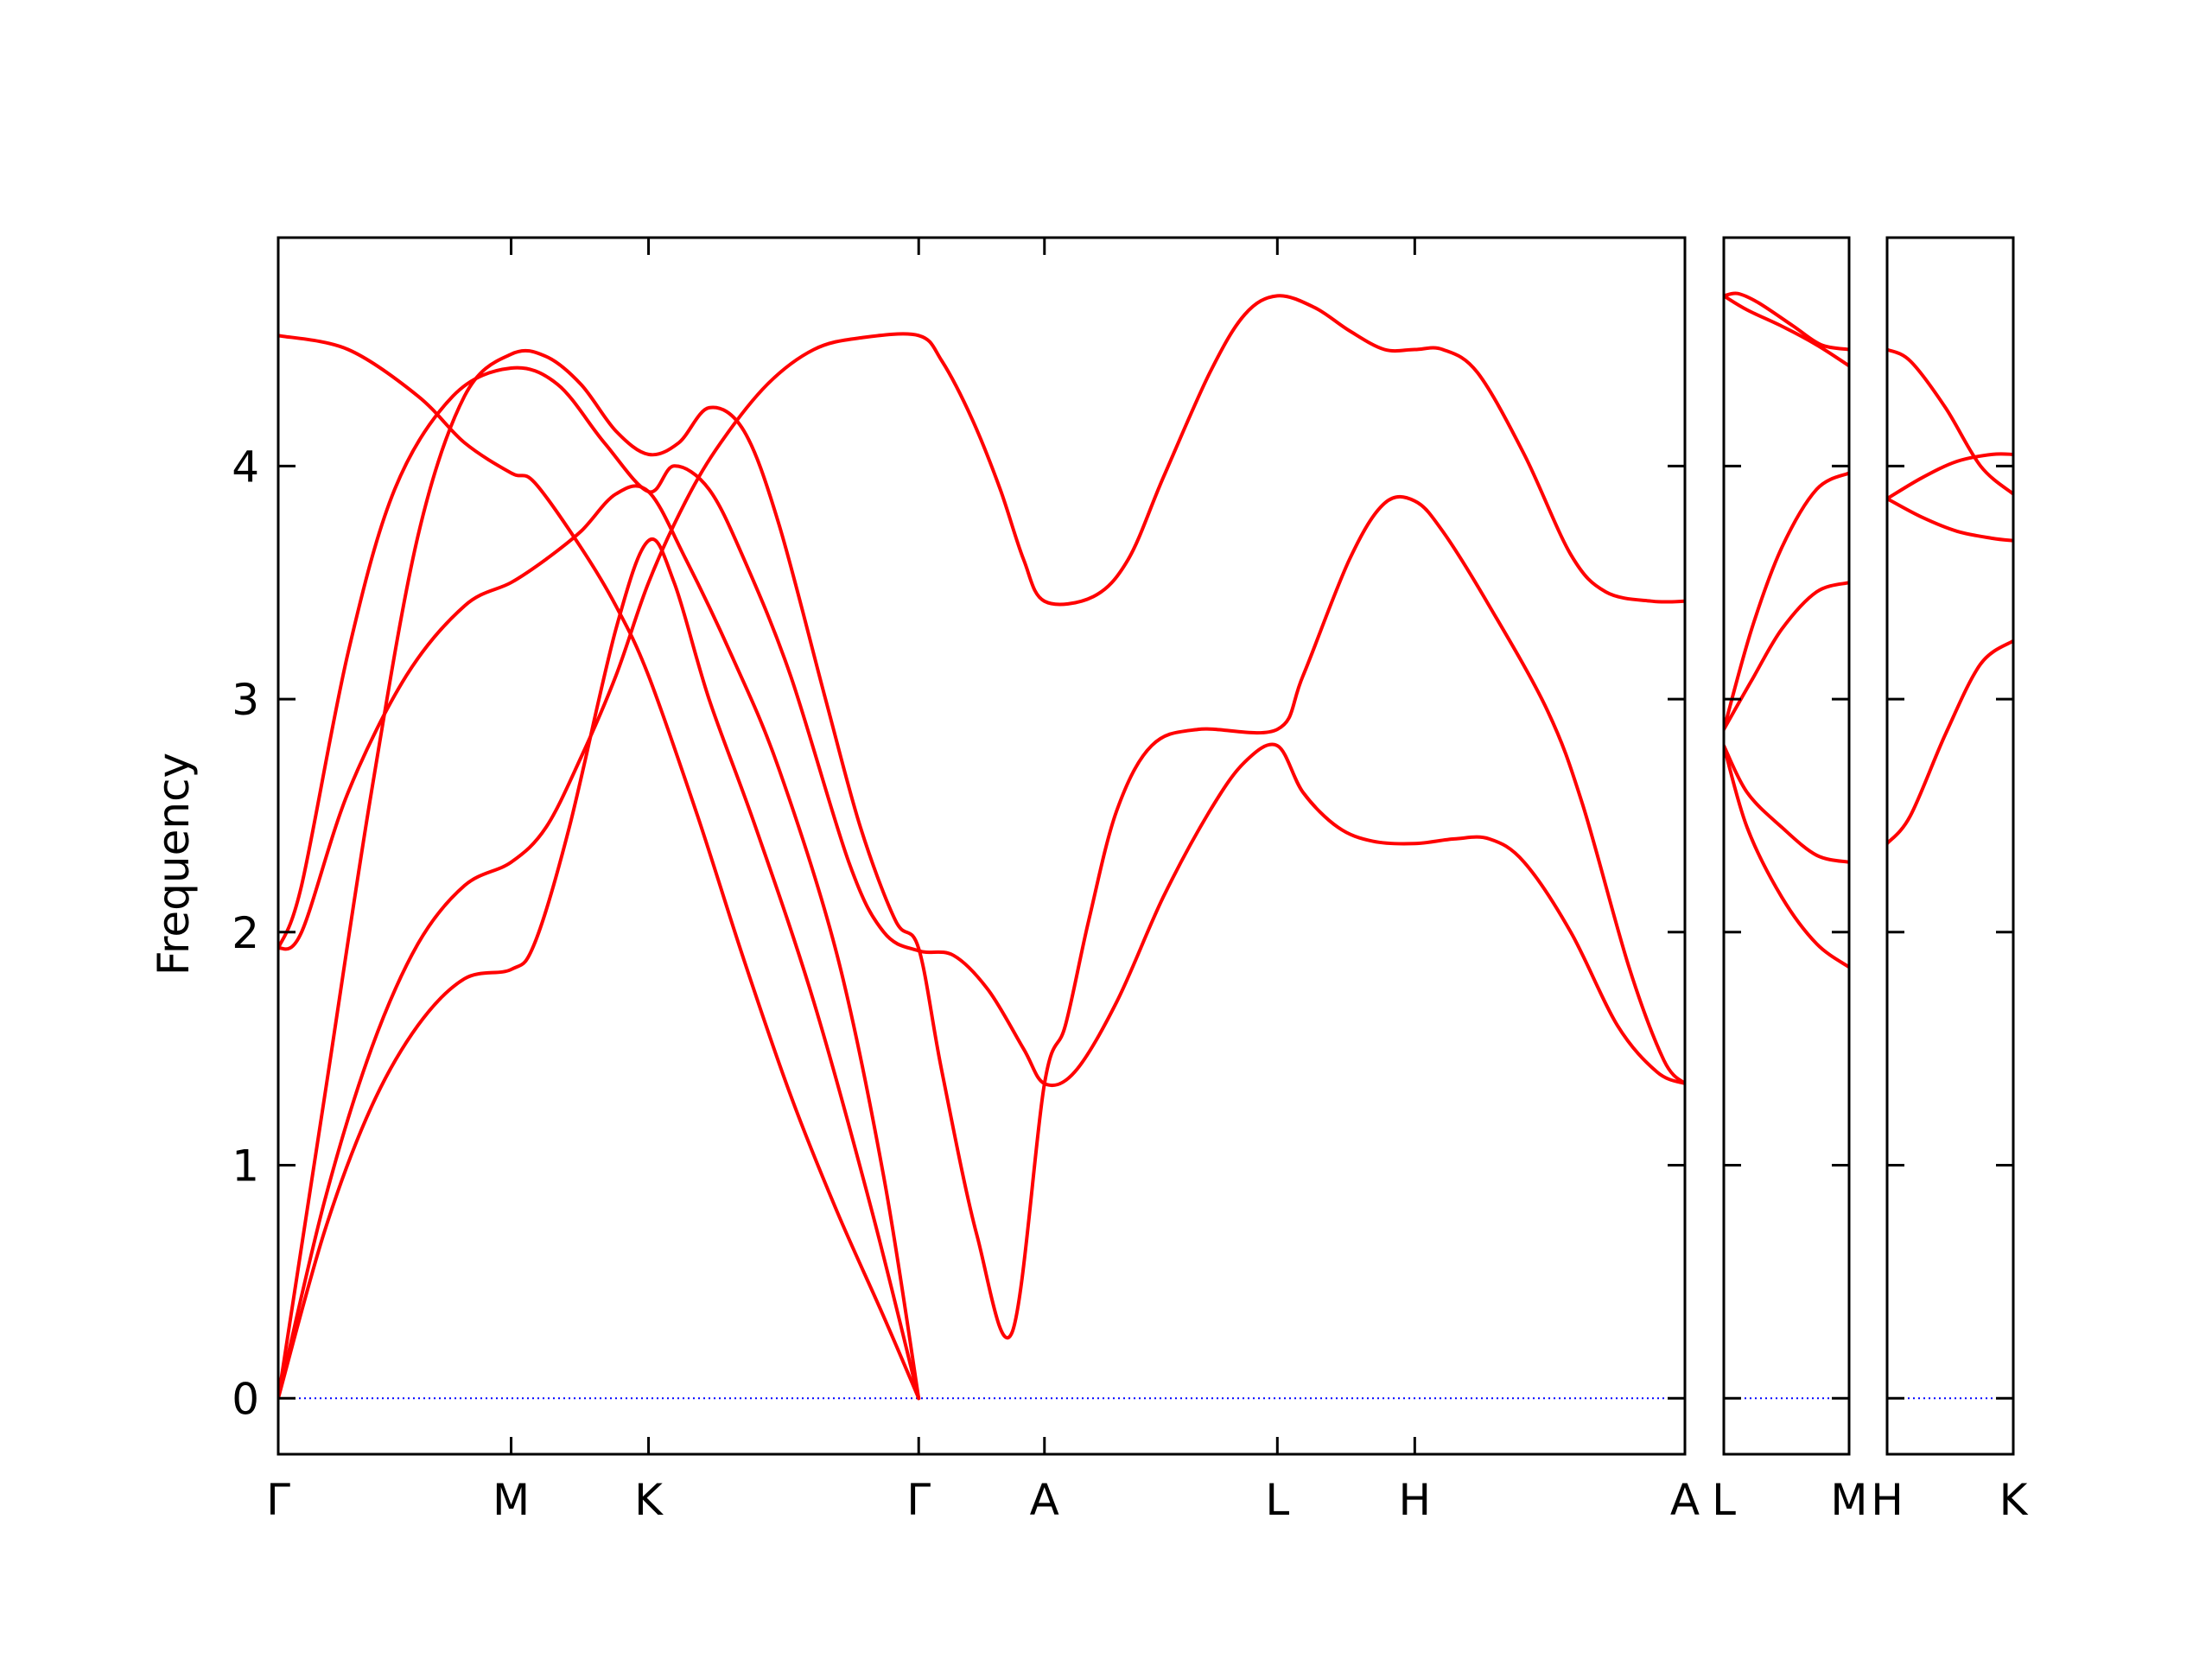  What do you see at coordinates (174, 864) in the screenshot?
I see `y-axis-label: Frequency` at bounding box center [174, 864].